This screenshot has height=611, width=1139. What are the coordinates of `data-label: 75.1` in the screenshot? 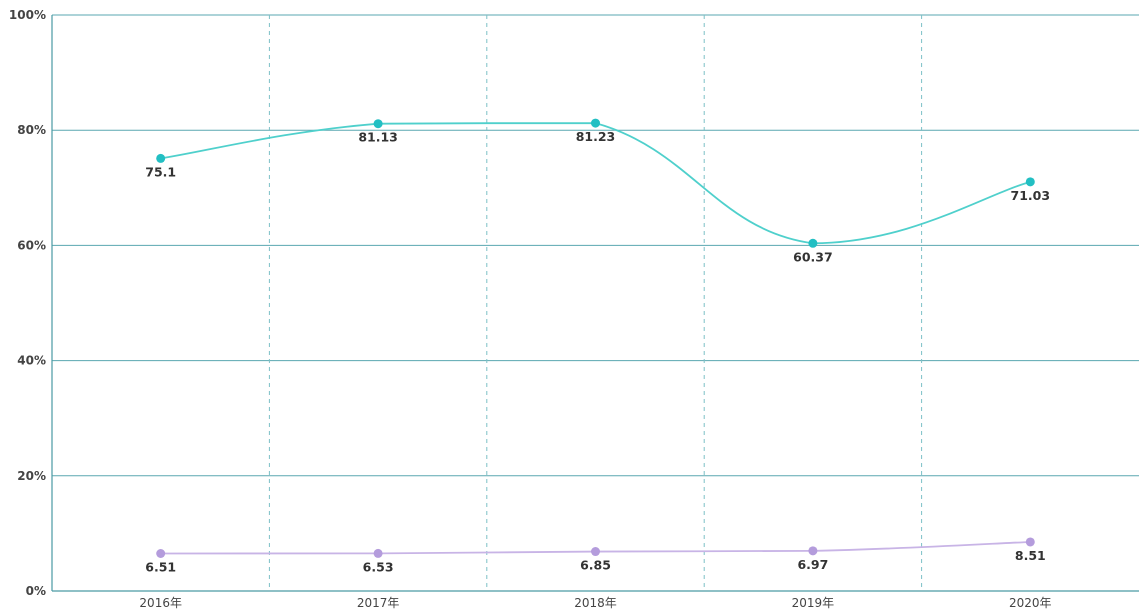 It's located at (160, 171).